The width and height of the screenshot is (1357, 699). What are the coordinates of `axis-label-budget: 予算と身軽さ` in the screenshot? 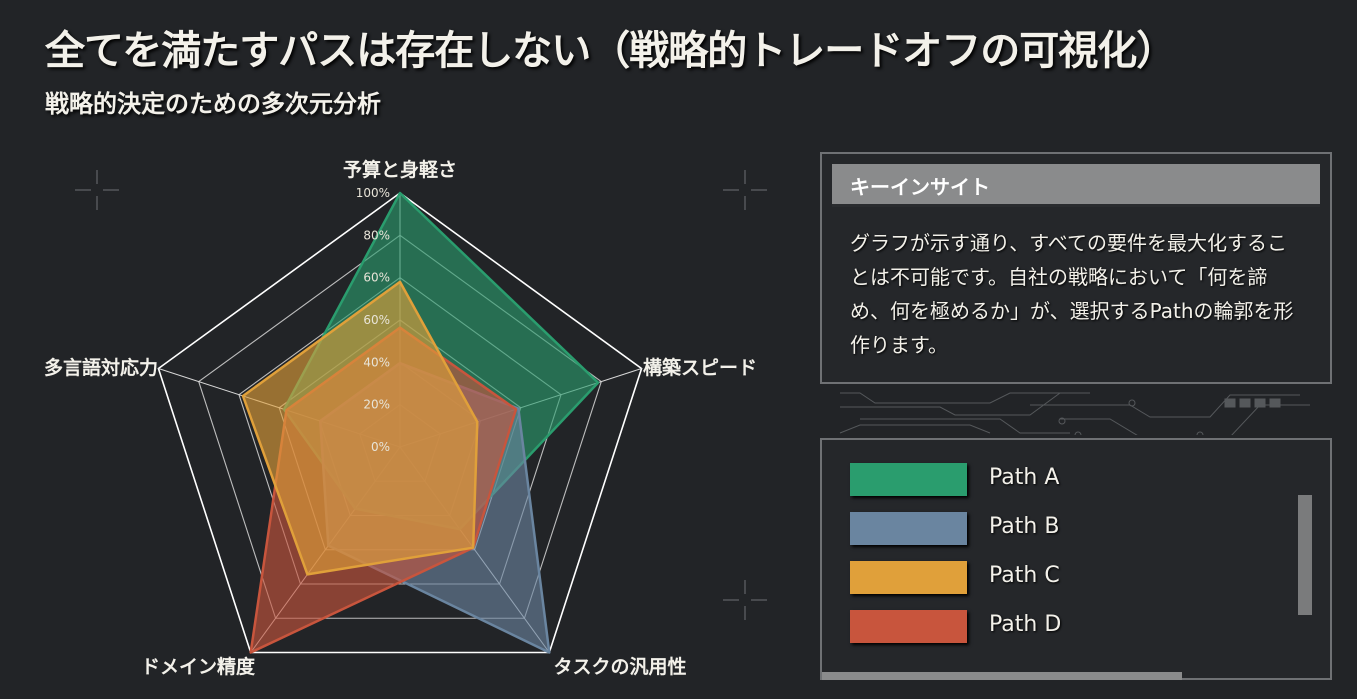 It's located at (400, 169).